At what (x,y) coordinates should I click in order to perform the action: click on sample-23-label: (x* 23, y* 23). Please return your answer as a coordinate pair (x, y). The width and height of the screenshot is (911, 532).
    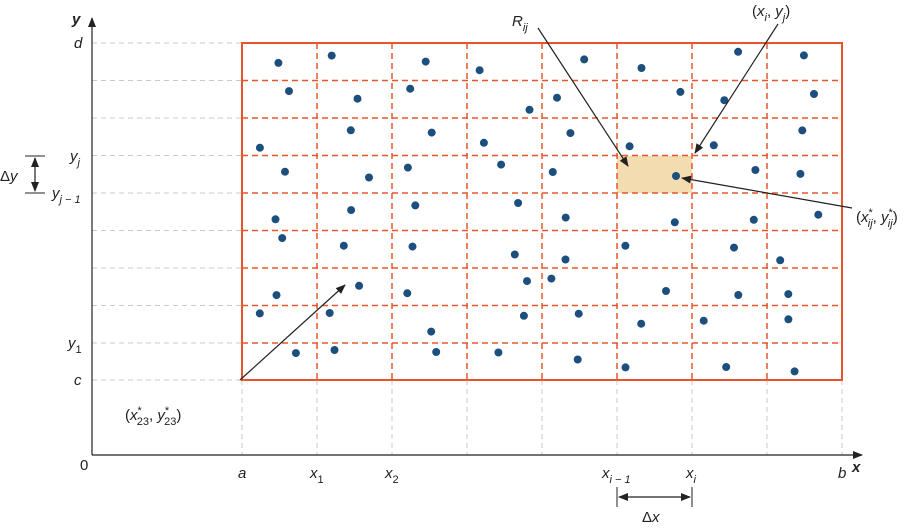
    Looking at the image, I should click on (153, 416).